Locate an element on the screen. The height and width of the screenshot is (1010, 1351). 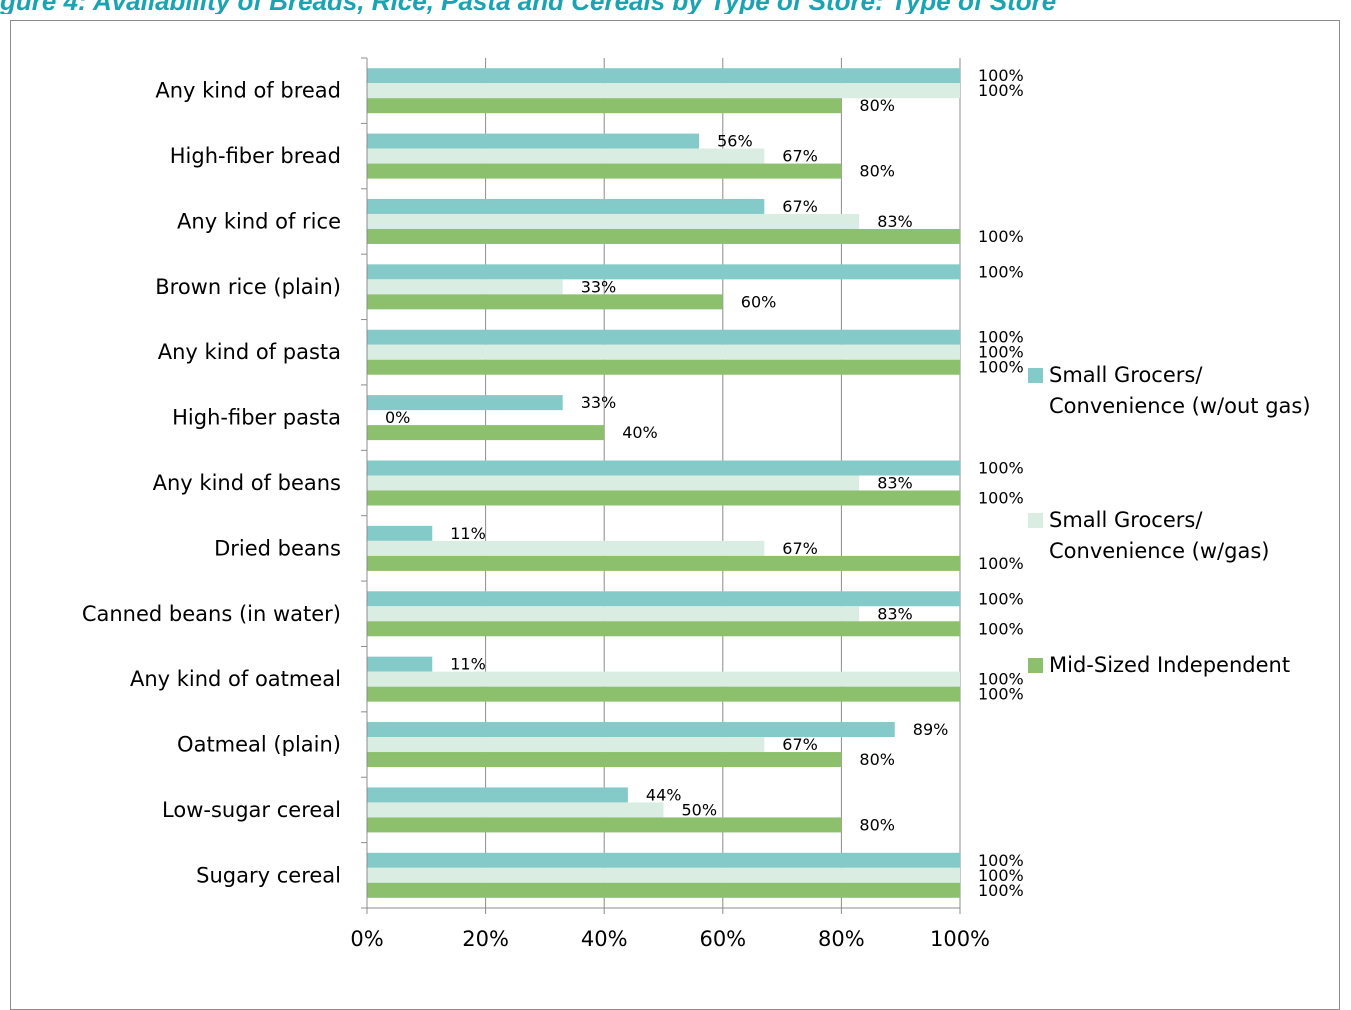
legend-label: Mid-Sized Independent is located at coordinates (1169, 665).